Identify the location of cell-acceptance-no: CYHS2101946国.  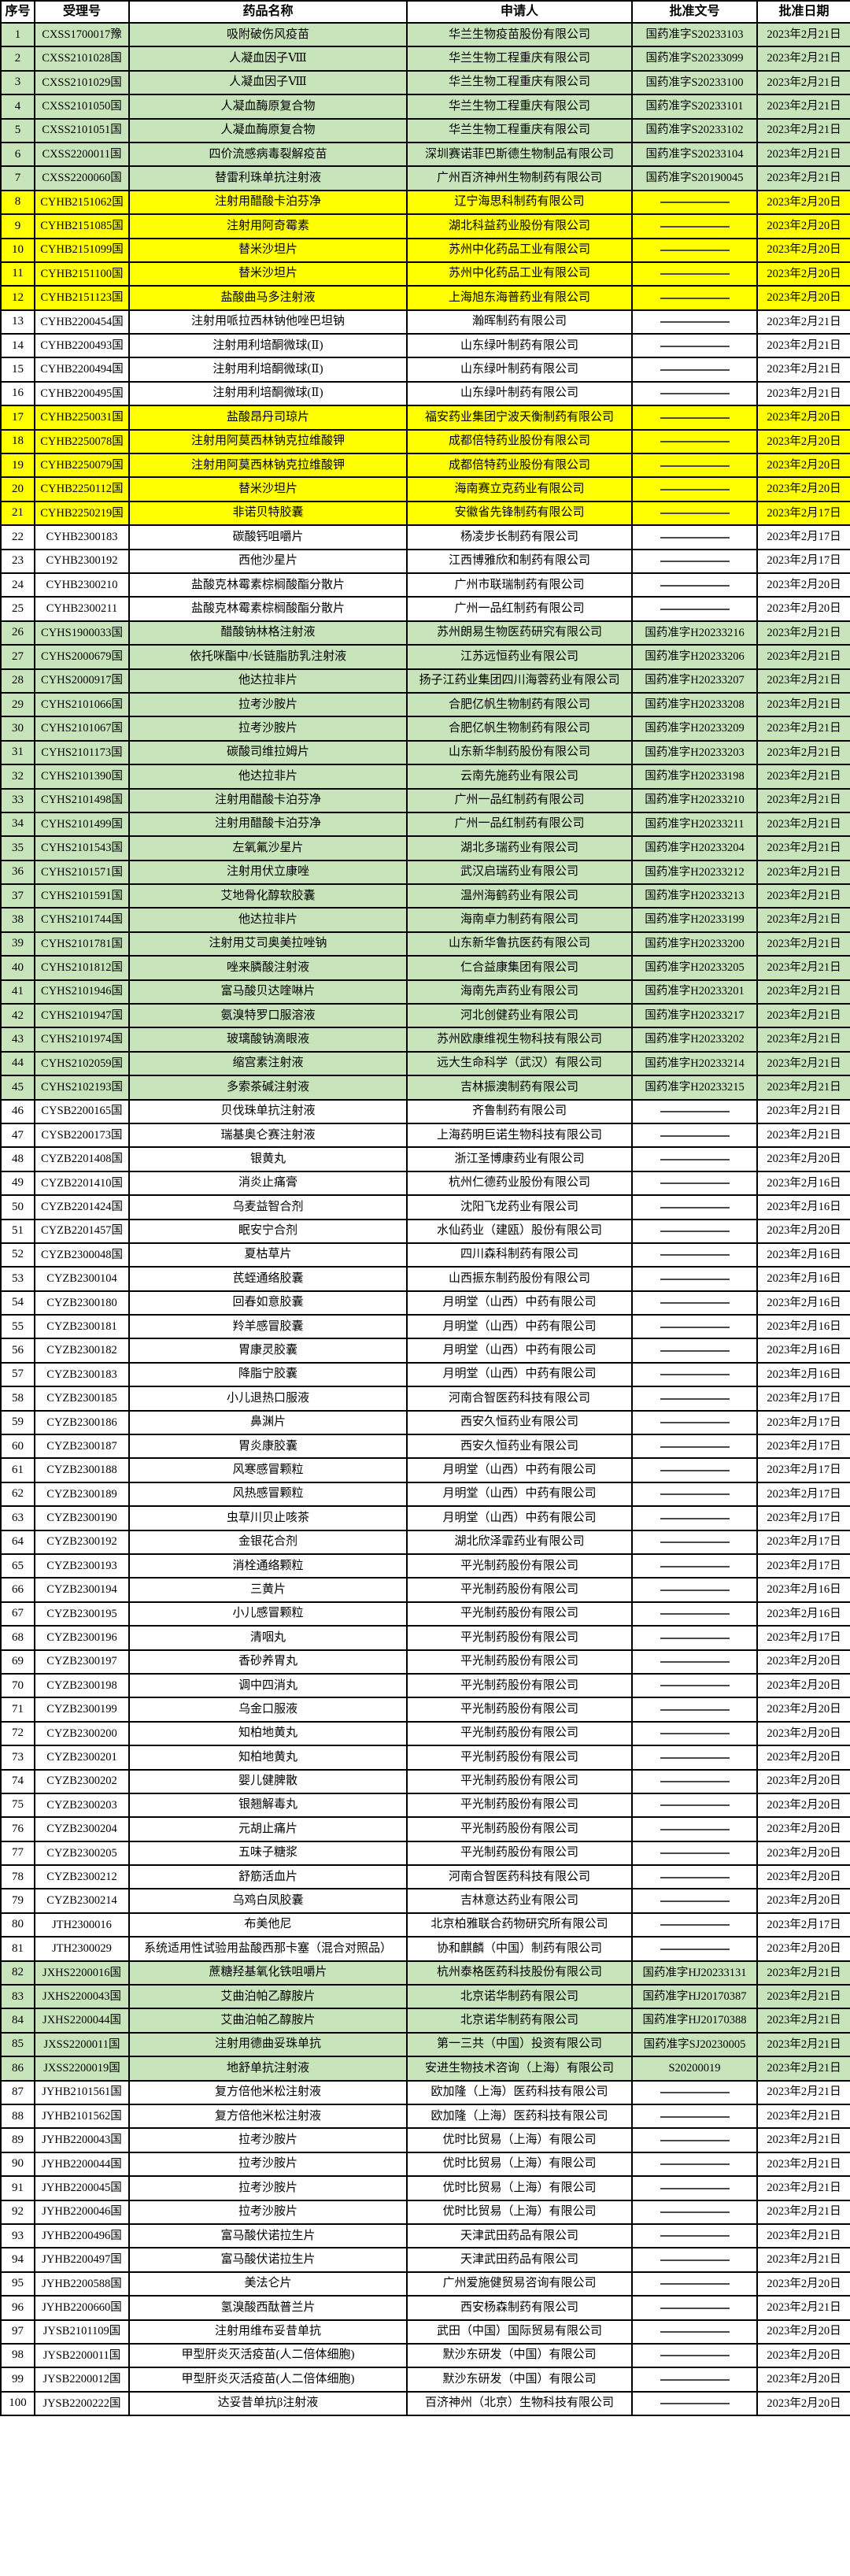
(82, 992).